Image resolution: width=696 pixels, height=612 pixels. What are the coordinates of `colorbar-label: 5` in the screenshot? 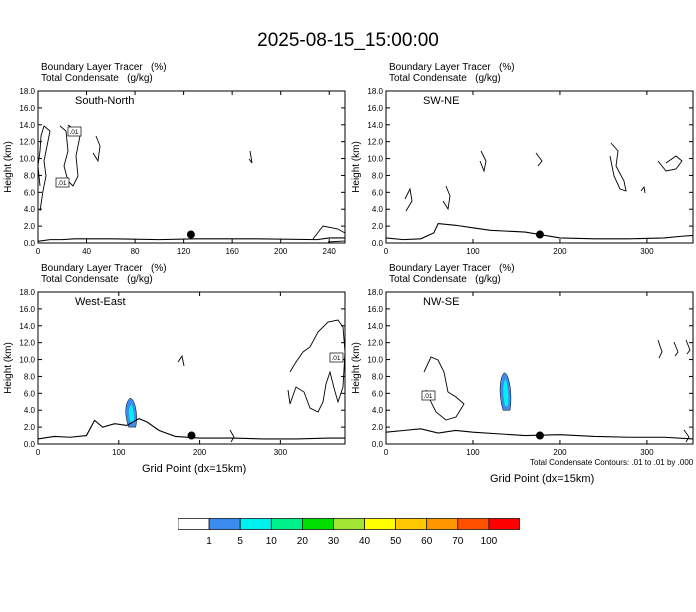 It's located at (240, 541).